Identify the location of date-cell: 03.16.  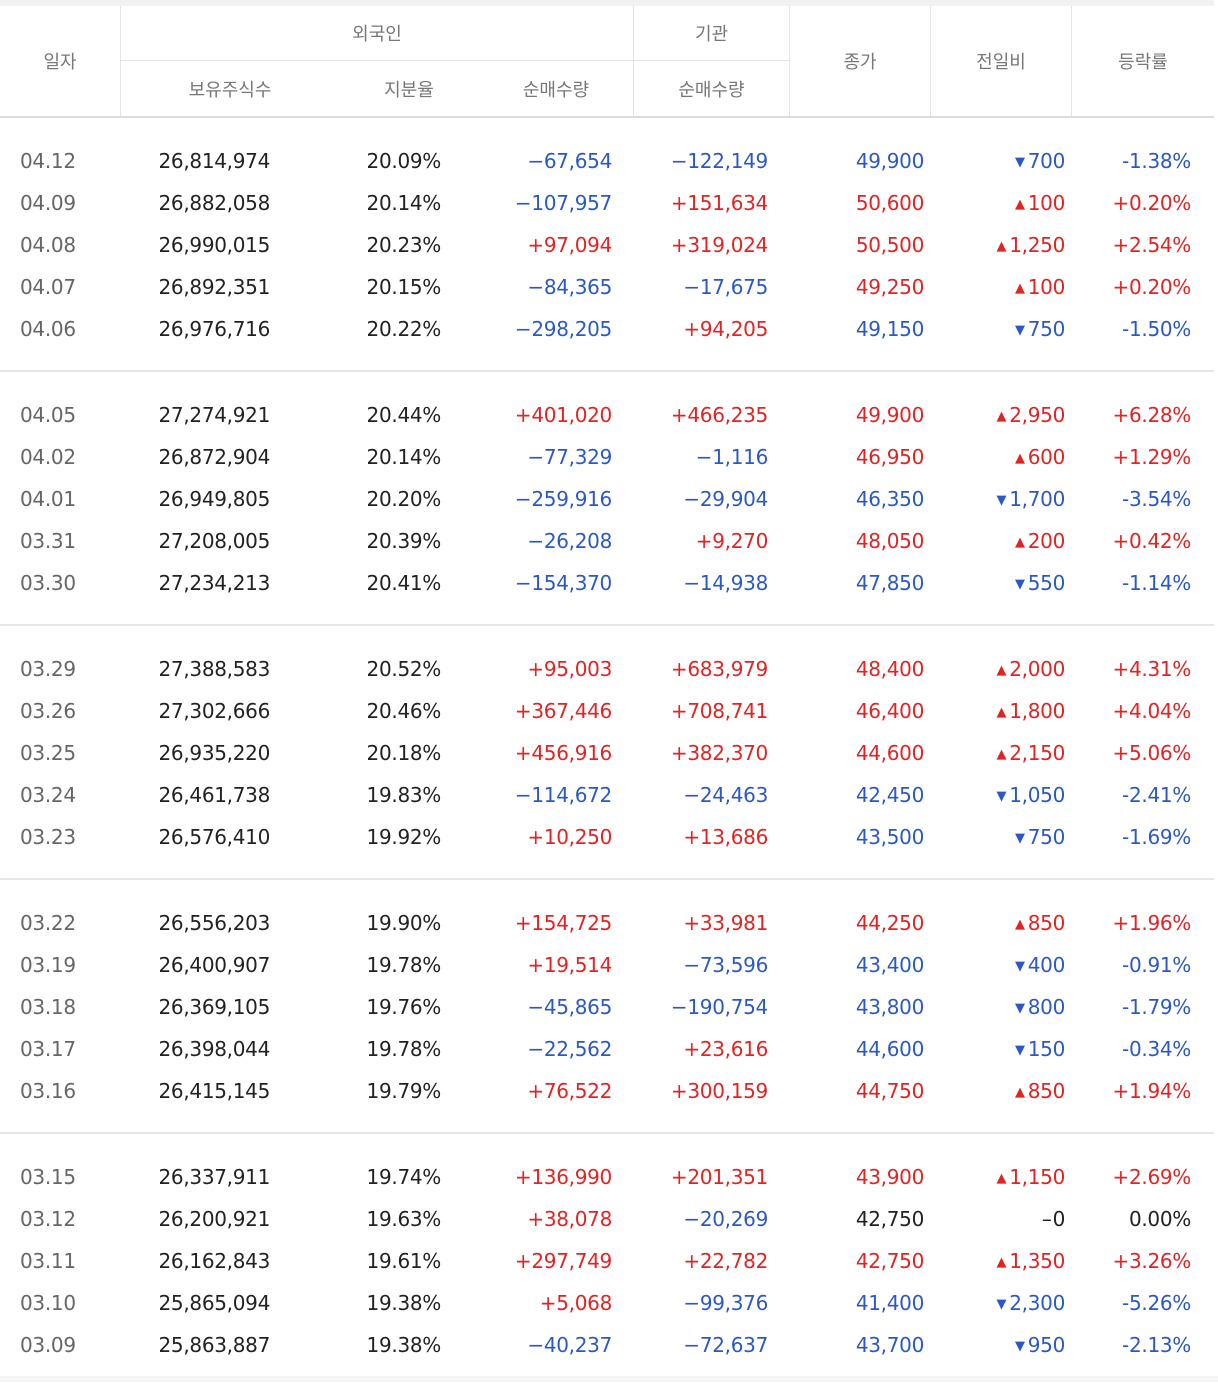
(48, 1091).